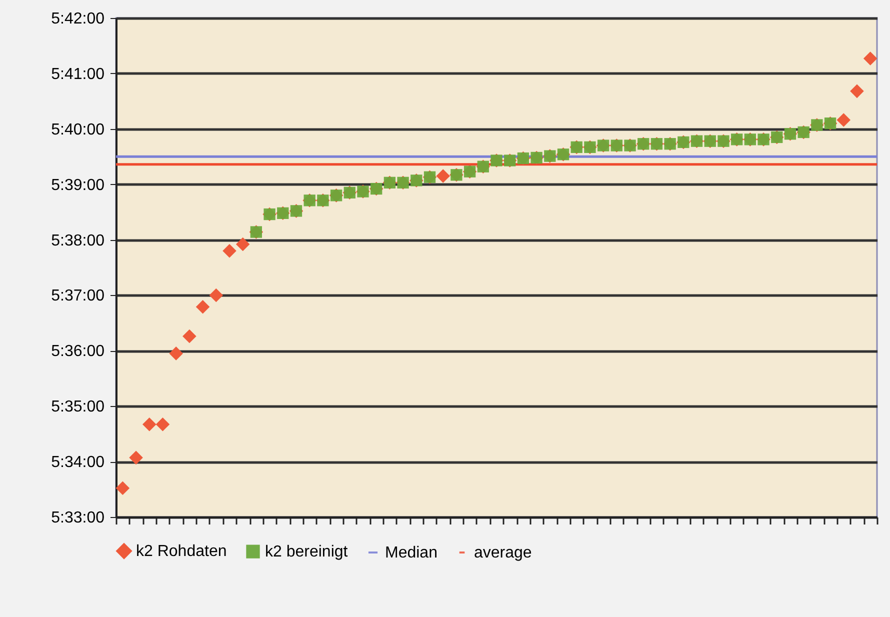 The width and height of the screenshot is (890, 617). Describe the element at coordinates (78, 407) in the screenshot. I see `y-tick-label: 5:35:00` at that location.